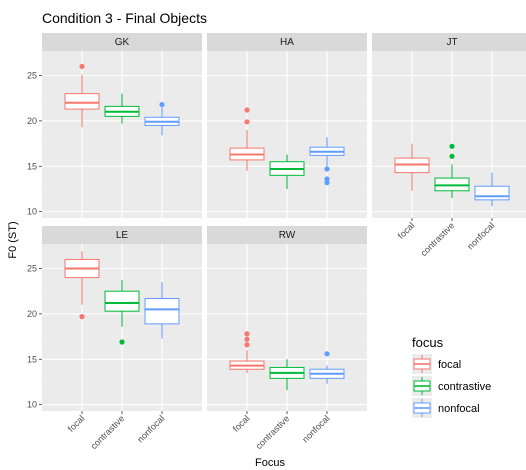 The height and width of the screenshot is (470, 526). Describe the element at coordinates (451, 42) in the screenshot. I see `facet-label: JT` at that location.